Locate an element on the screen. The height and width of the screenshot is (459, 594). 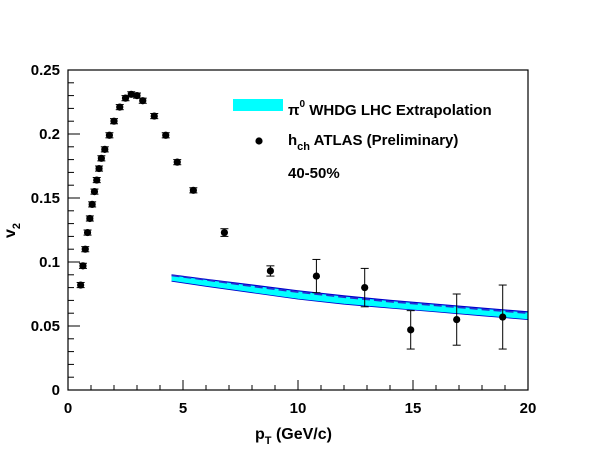
theory-band-layer is located at coordinates (350, 297).